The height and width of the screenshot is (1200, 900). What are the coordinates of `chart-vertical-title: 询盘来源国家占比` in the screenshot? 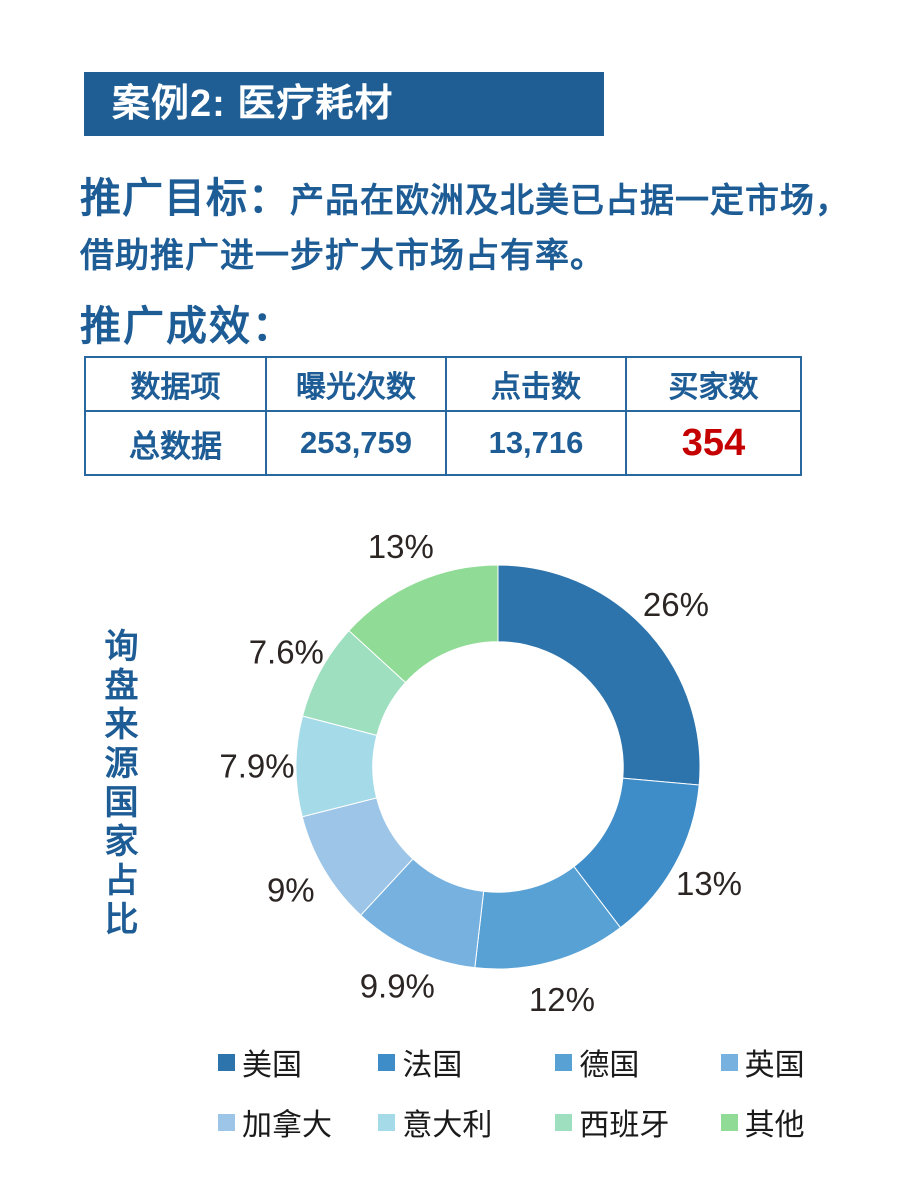 It's located at (118, 784).